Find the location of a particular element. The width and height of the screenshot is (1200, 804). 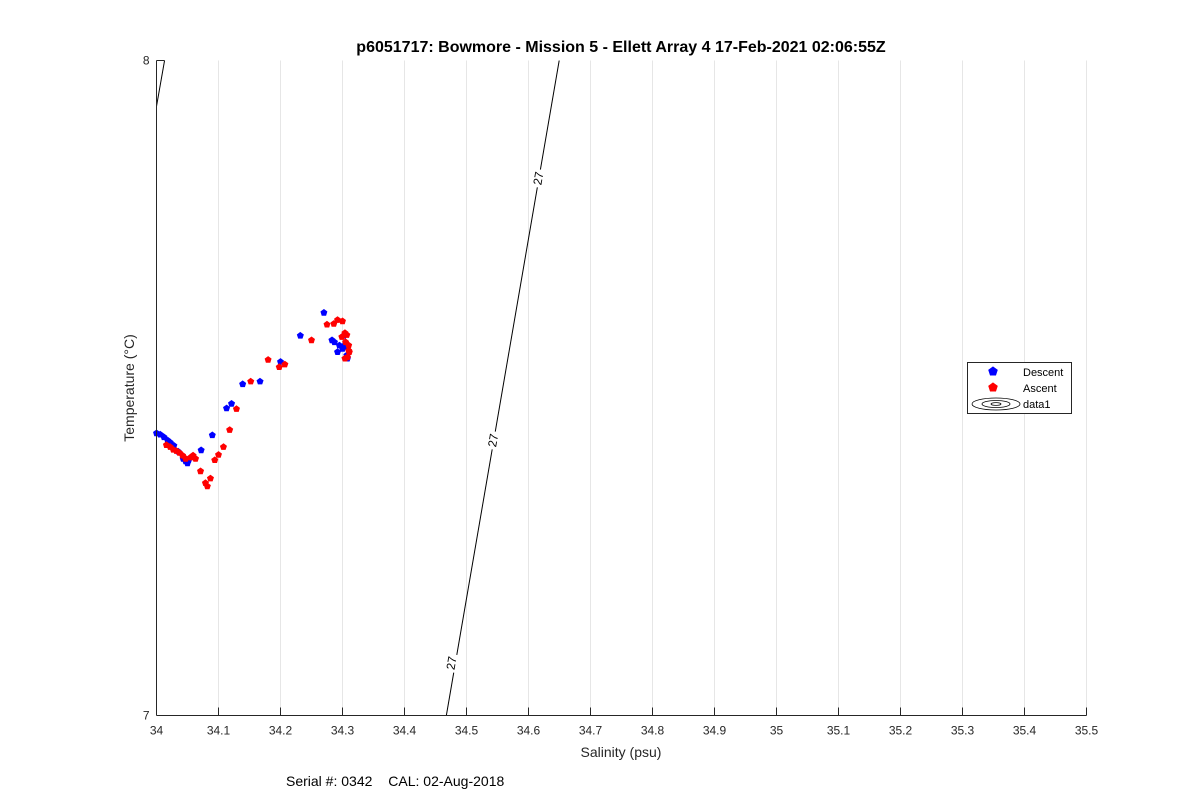

x-tick-label: 34.3 is located at coordinates (343, 731).